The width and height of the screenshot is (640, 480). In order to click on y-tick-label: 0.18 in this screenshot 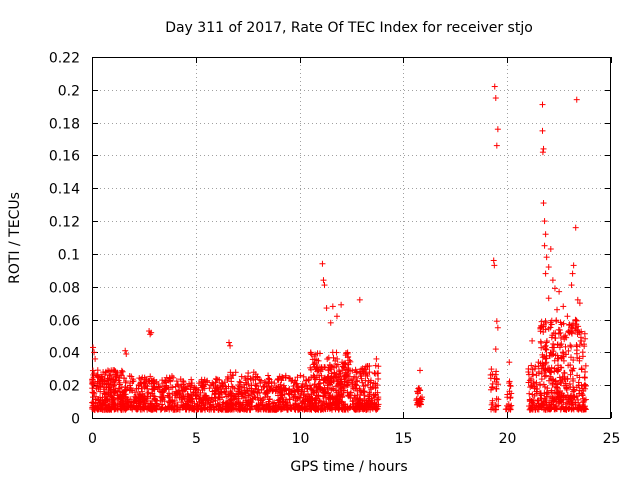, I will do `click(64, 125)`.